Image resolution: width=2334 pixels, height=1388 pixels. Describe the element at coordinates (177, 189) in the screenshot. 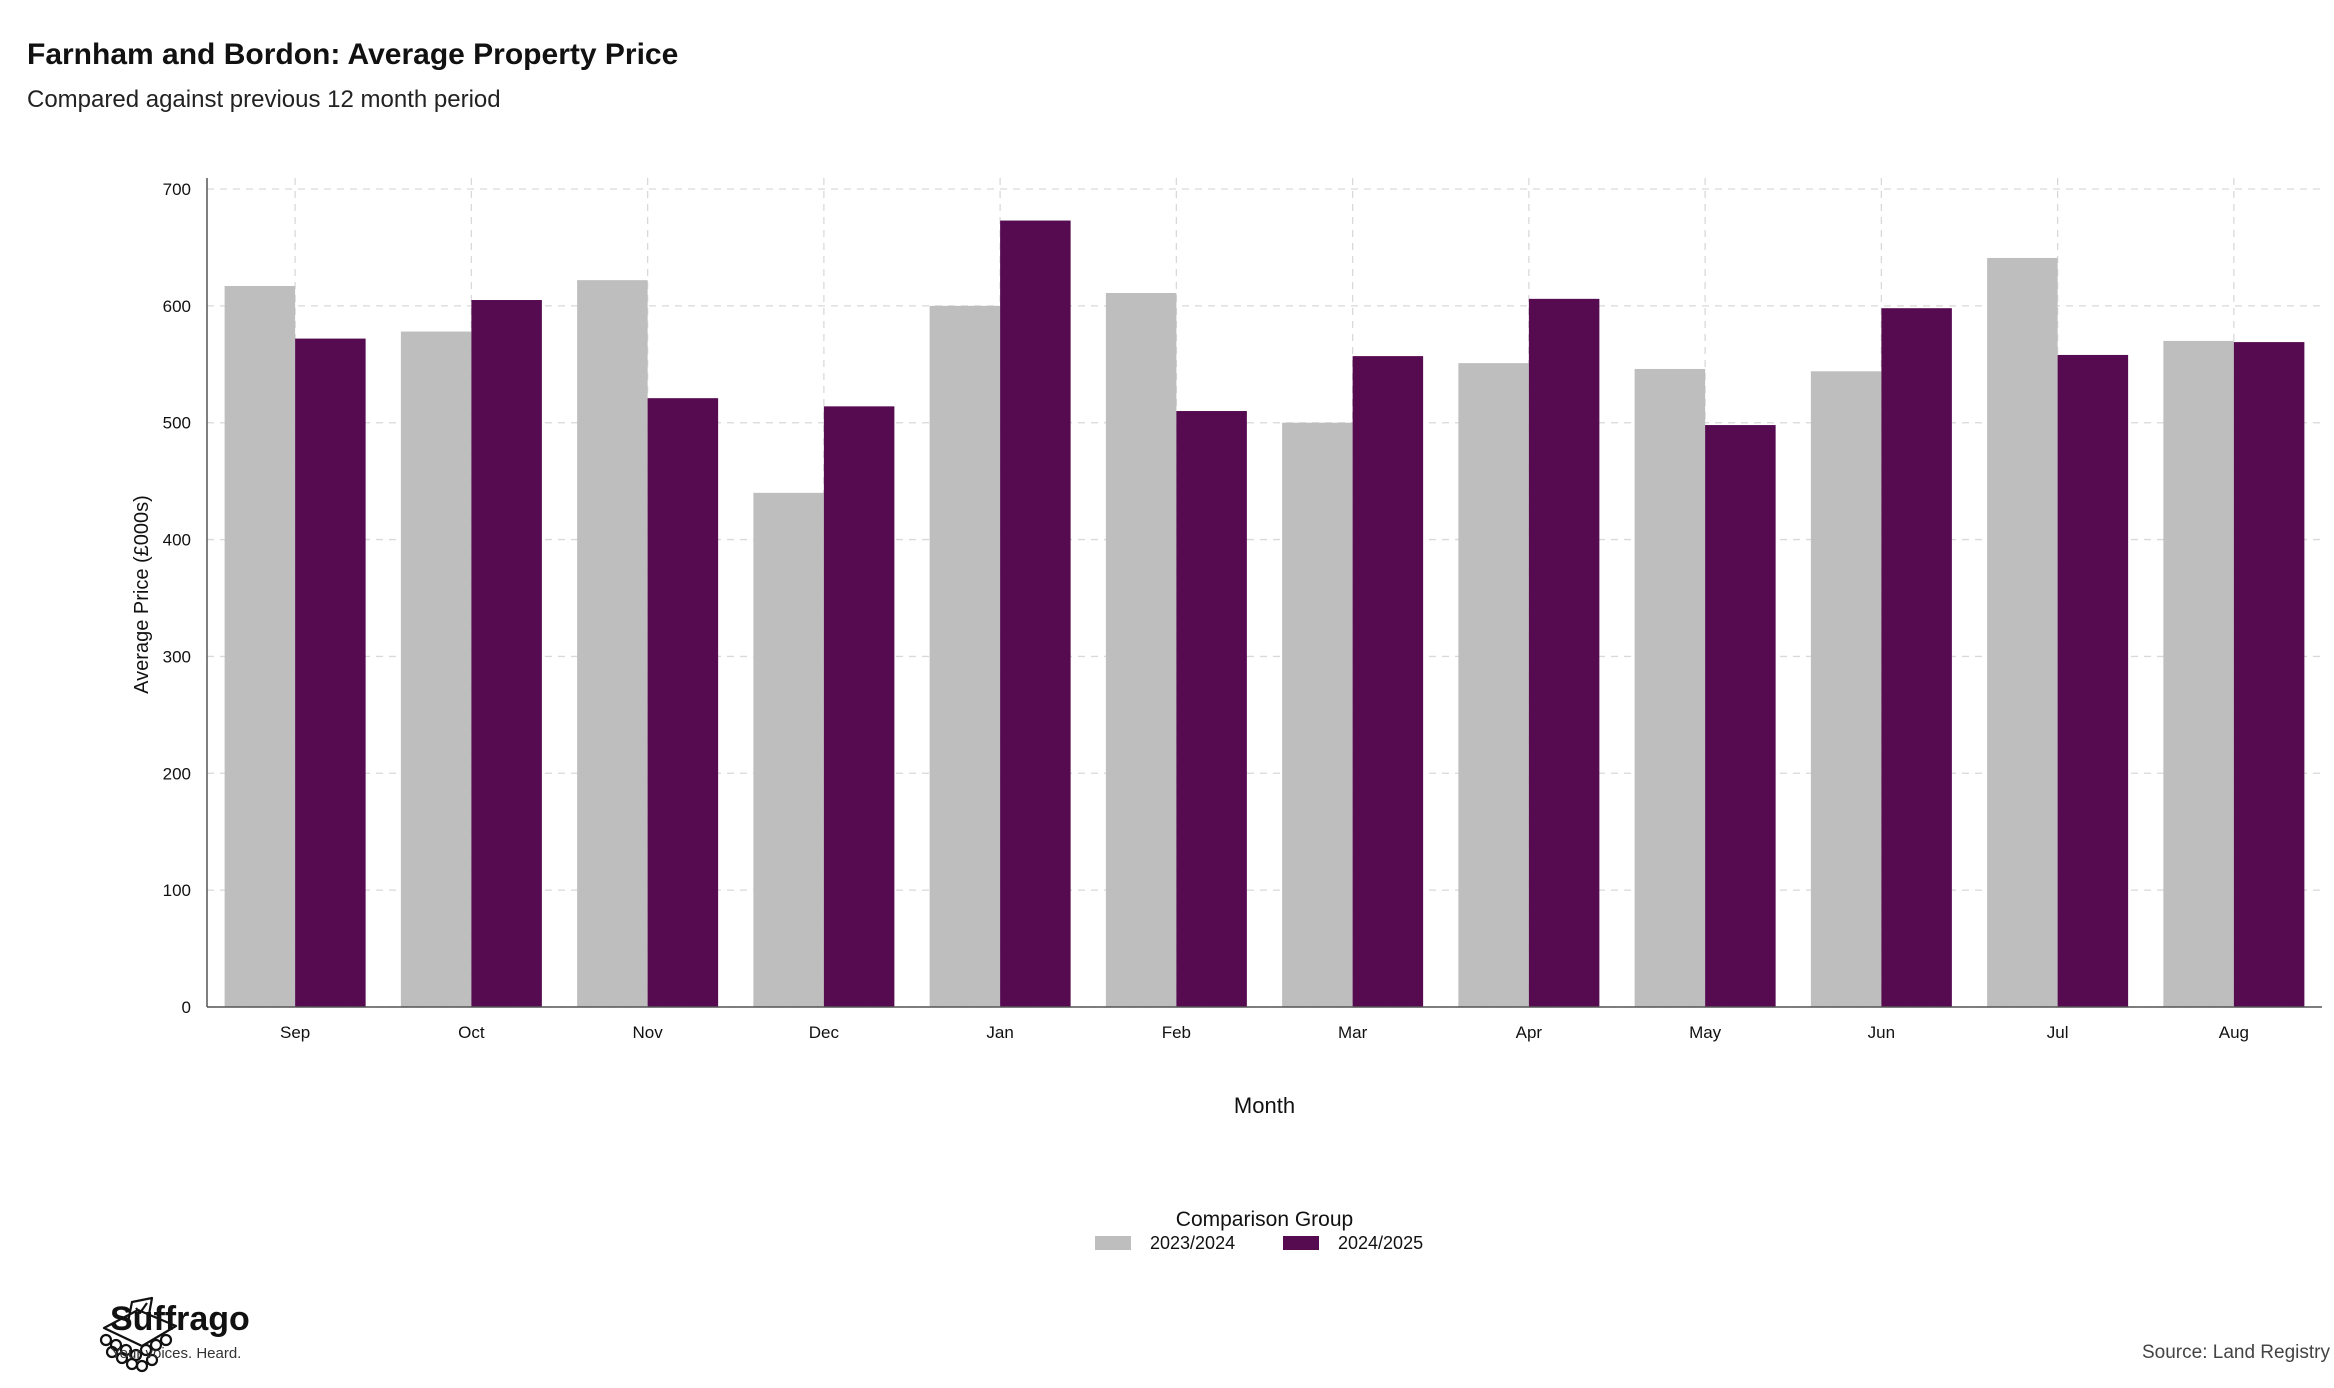

I see `y-tick-label: 700` at that location.